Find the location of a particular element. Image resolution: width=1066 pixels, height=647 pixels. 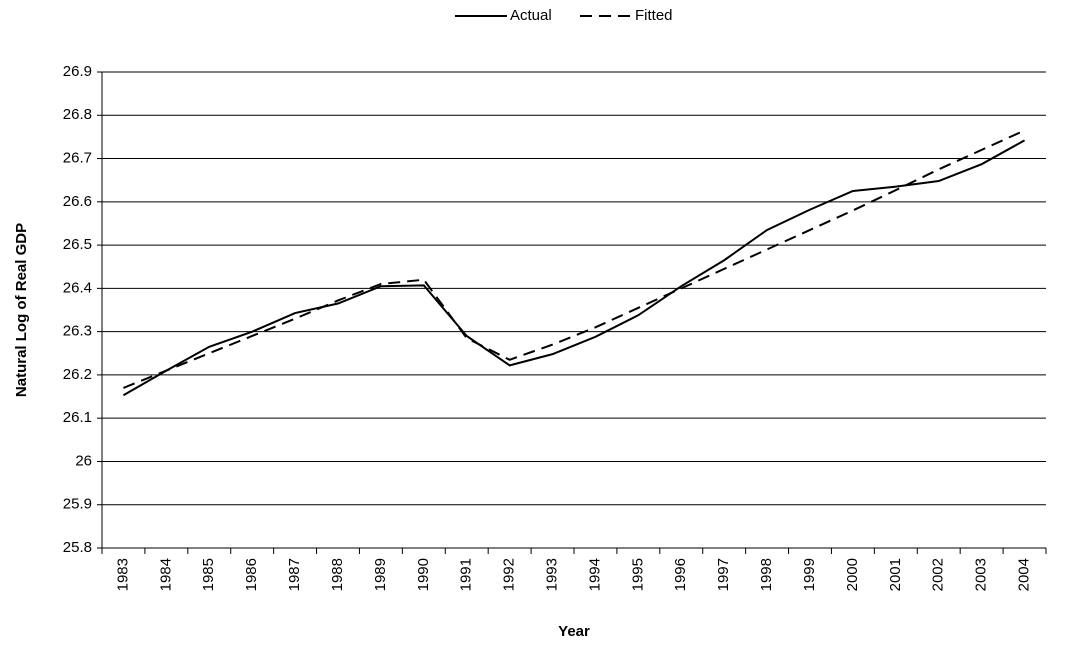

y-tick-label: 26.1 is located at coordinates (77, 417).